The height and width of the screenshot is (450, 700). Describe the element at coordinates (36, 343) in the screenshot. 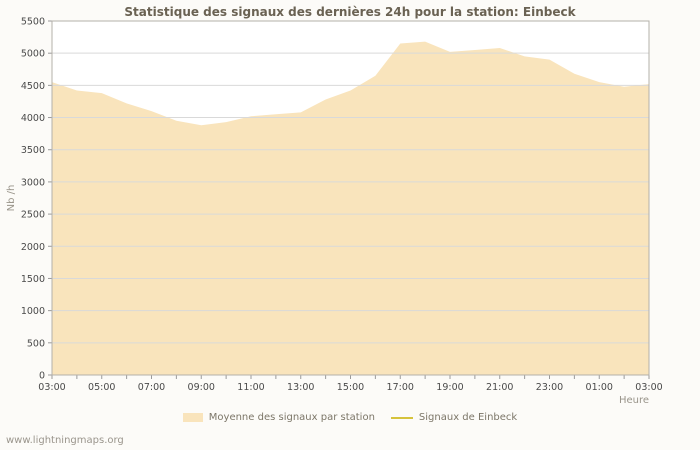

I see `y-tick-label: 500` at that location.